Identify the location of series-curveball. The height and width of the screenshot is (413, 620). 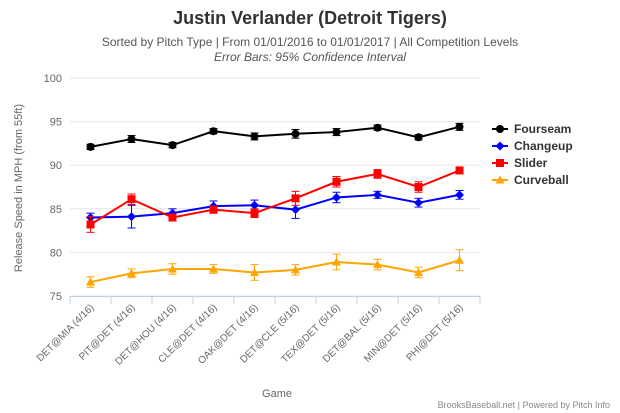
(275, 268).